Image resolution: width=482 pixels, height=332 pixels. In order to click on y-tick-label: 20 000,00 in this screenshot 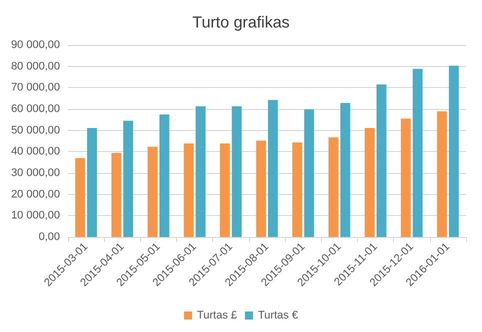, I will do `click(35, 194)`.